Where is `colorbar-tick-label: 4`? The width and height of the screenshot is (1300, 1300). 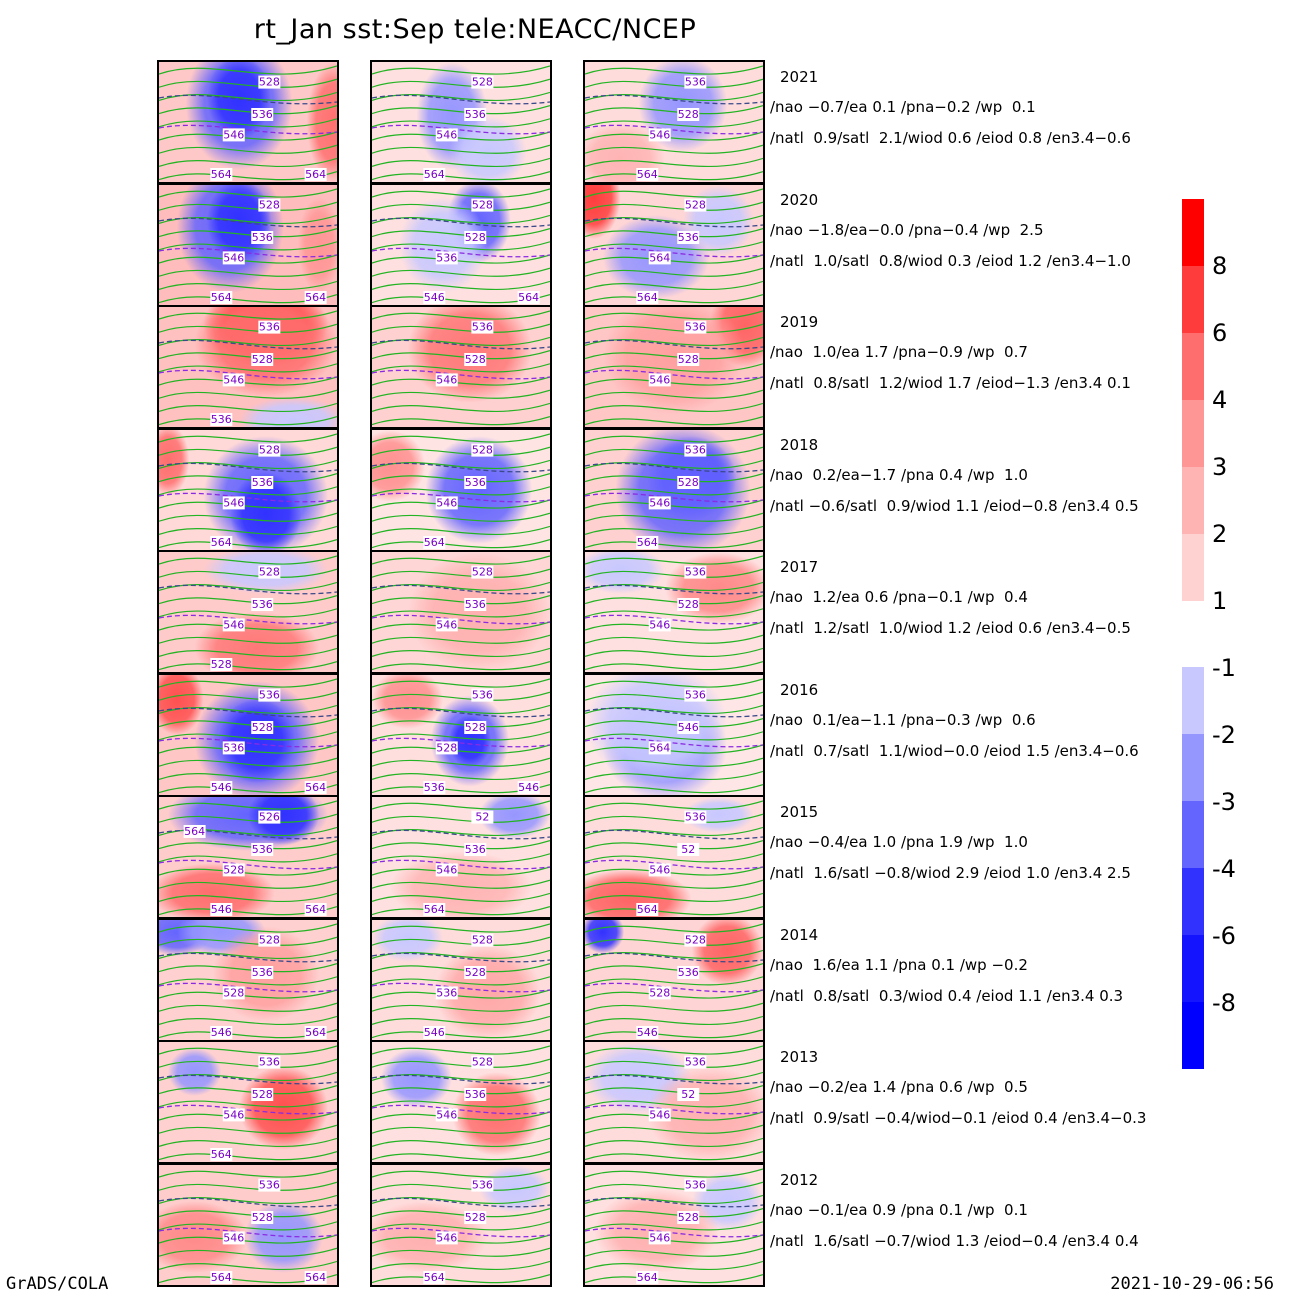
colorbar-tick-label: 4 is located at coordinates (1220, 400).